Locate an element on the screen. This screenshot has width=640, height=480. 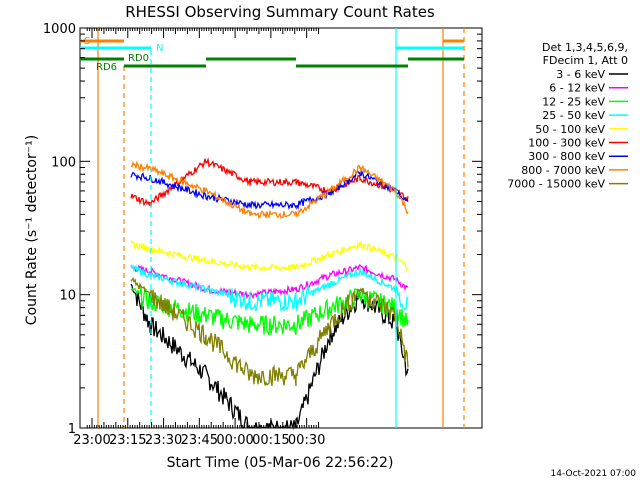
legend-label-8: 7000 - 15000 keV is located at coordinates (556, 184).